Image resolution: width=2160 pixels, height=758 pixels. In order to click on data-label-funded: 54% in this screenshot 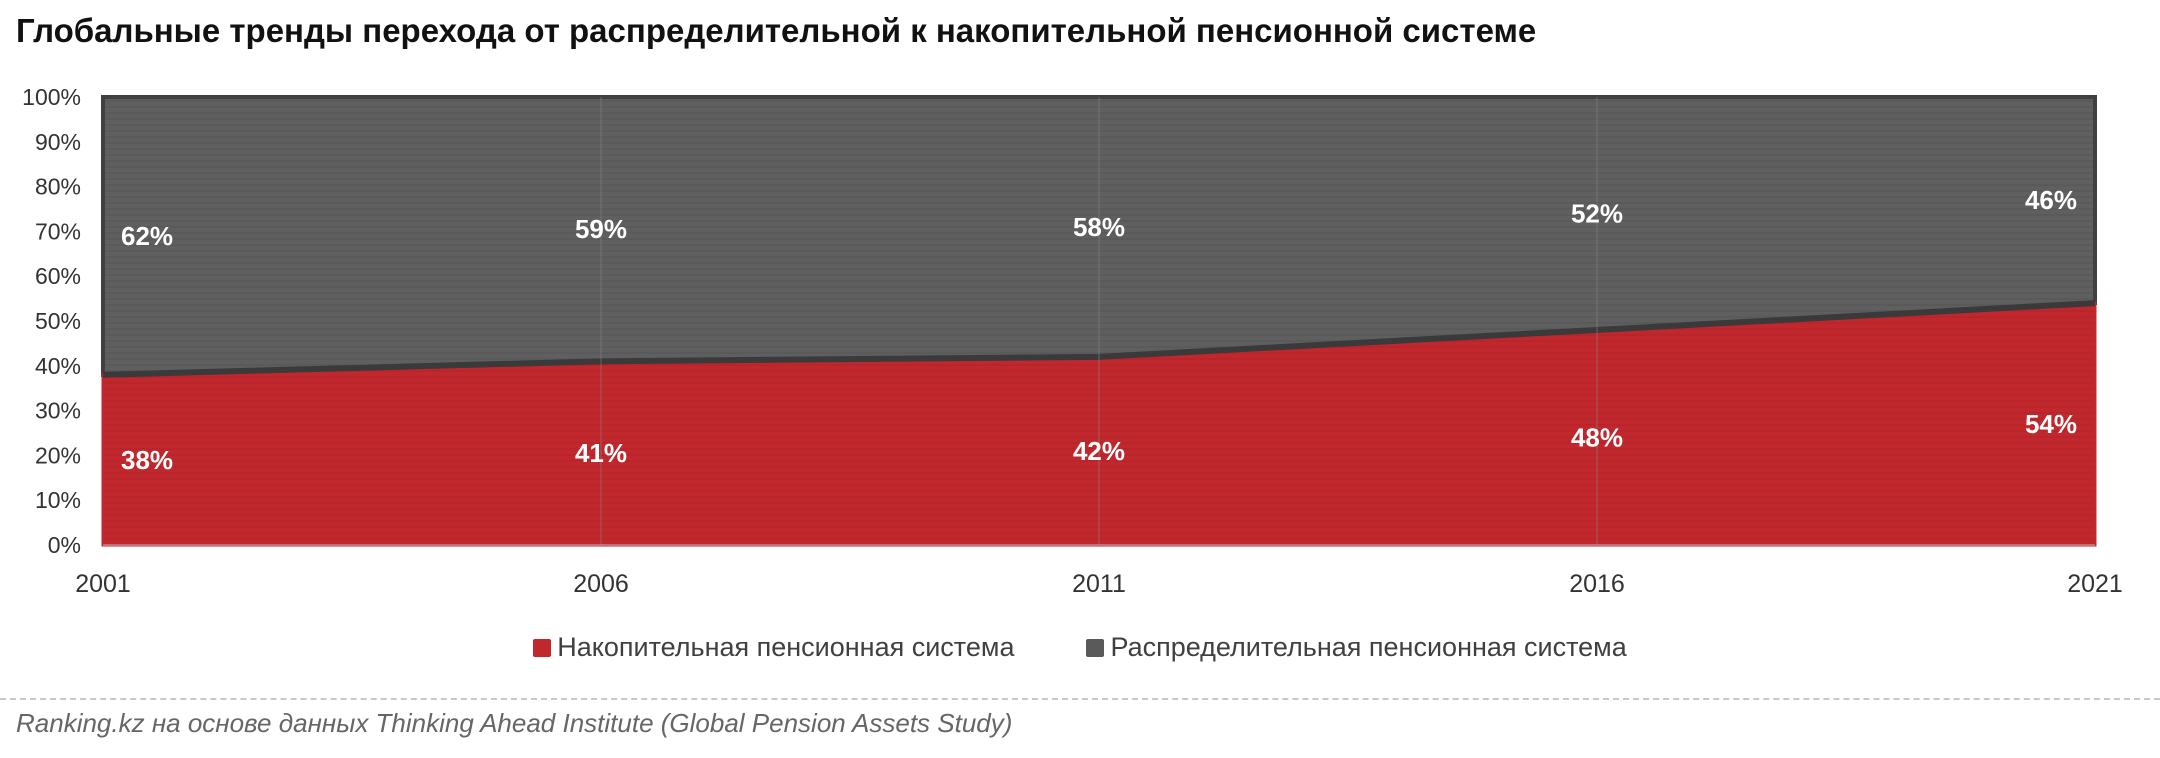, I will do `click(2051, 424)`.